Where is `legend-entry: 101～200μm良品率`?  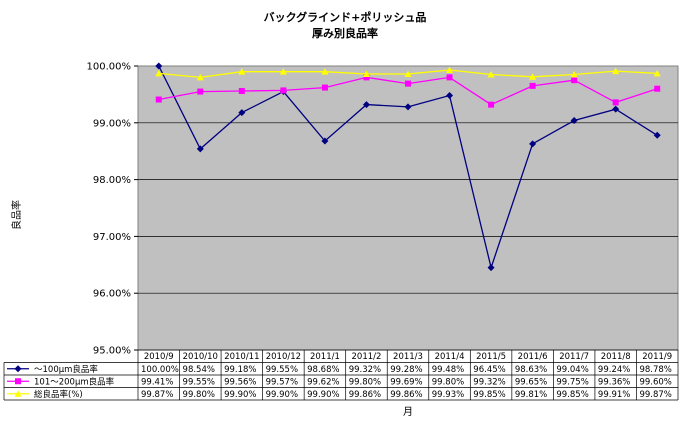 legend-entry: 101～200μm良品率 is located at coordinates (74, 381).